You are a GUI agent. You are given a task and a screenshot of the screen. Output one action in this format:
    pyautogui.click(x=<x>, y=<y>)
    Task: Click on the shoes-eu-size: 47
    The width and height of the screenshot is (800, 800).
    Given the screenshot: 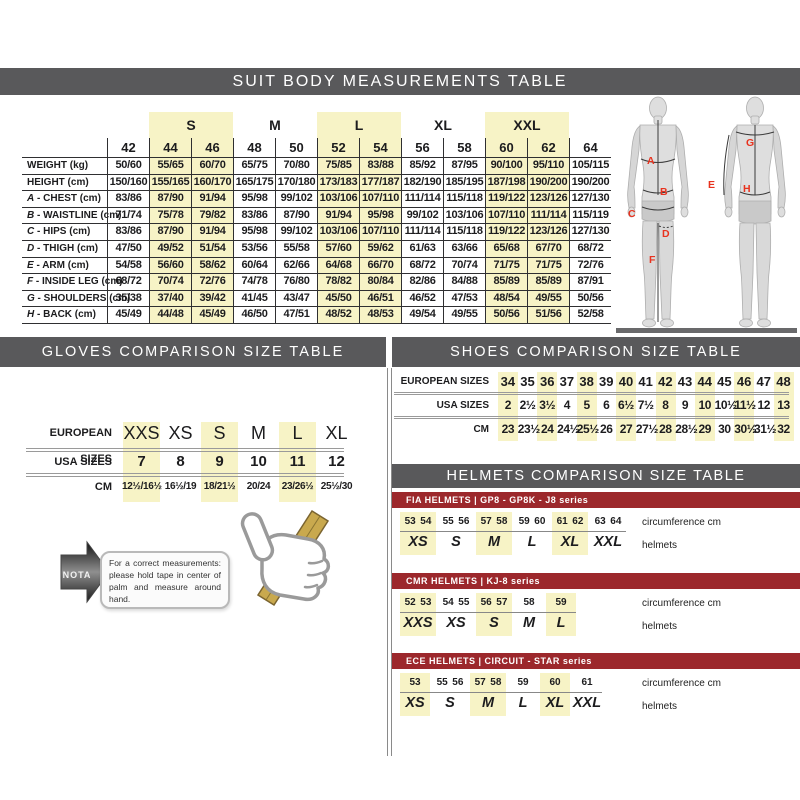 What is the action you would take?
    pyautogui.click(x=764, y=381)
    